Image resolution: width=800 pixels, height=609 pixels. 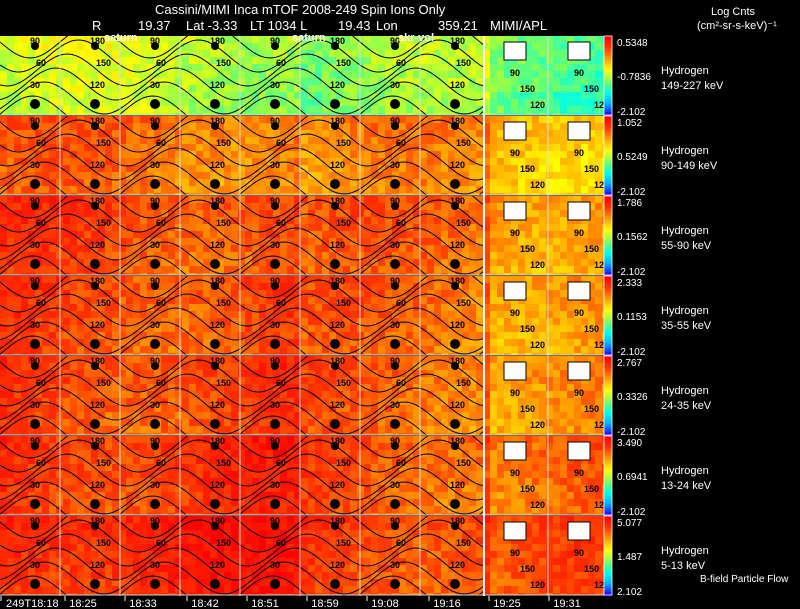 I want to click on colorbar-min: -2.102, so click(x=631, y=352).